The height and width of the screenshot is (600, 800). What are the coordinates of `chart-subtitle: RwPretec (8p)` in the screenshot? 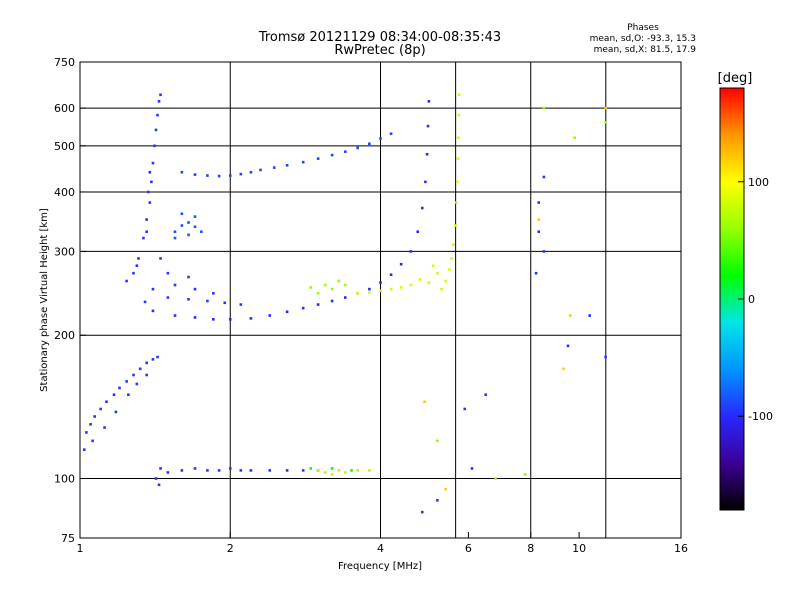 It's located at (379, 50).